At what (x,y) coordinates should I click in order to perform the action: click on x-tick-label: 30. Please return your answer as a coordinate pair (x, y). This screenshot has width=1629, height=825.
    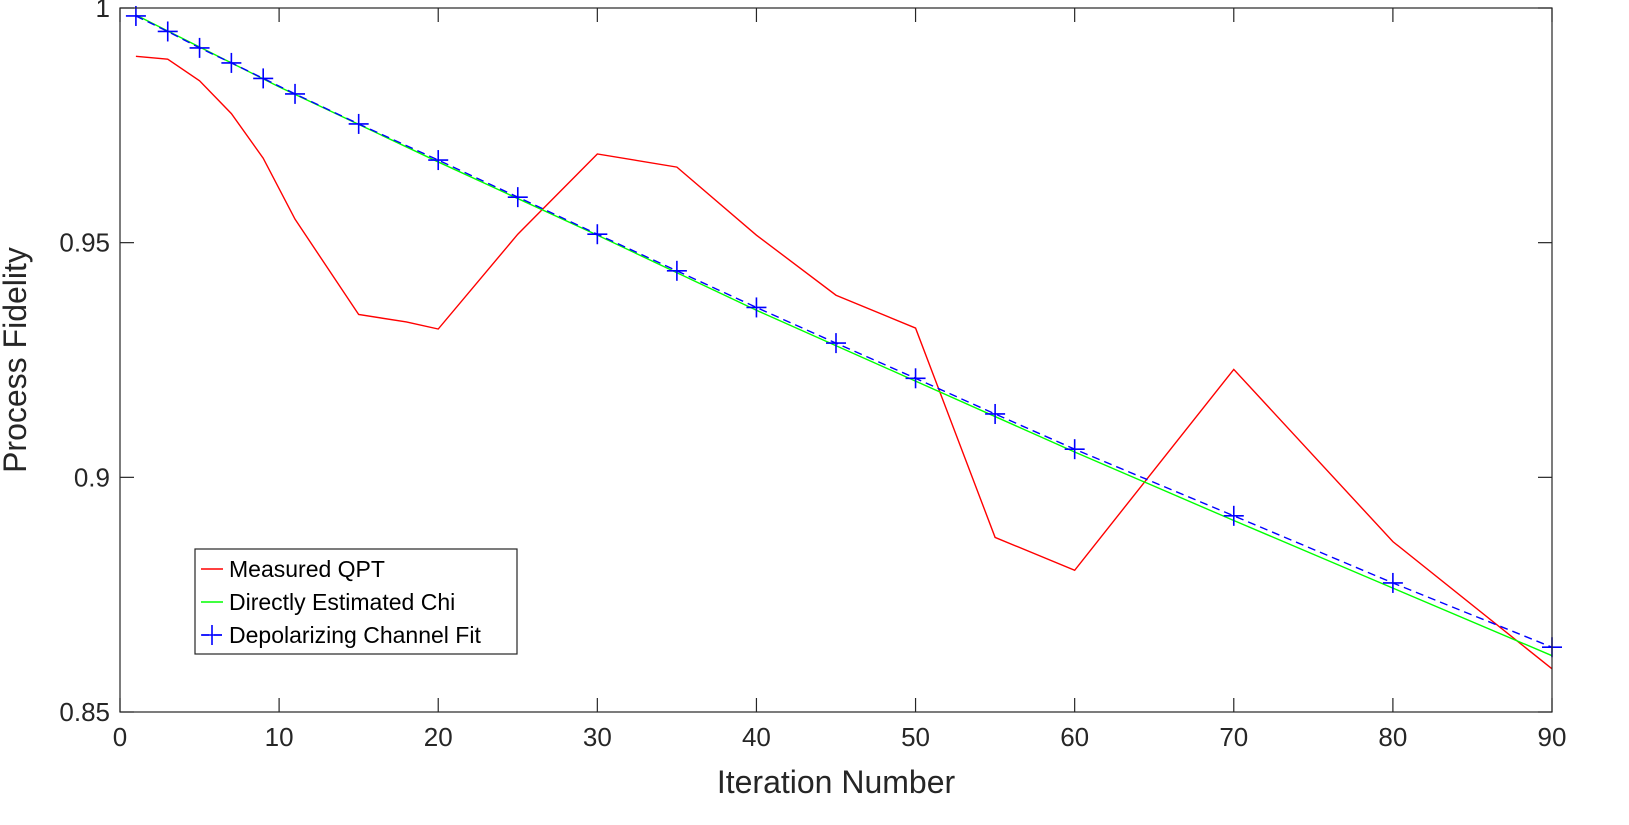
    Looking at the image, I should click on (597, 737).